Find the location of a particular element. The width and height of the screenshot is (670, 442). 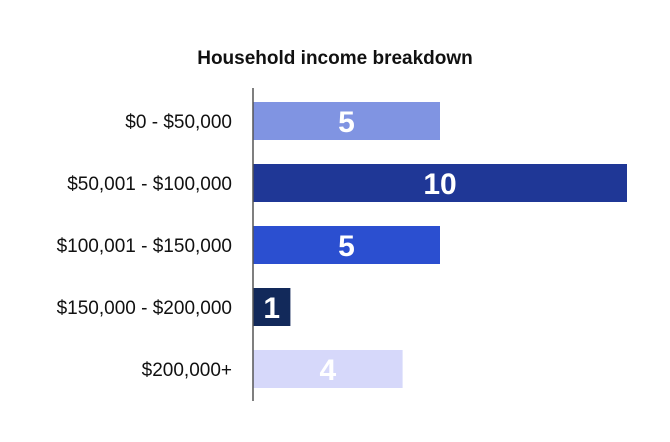

tick-label-100-001-150-000: $100,001 - $150,000 is located at coordinates (144, 246).